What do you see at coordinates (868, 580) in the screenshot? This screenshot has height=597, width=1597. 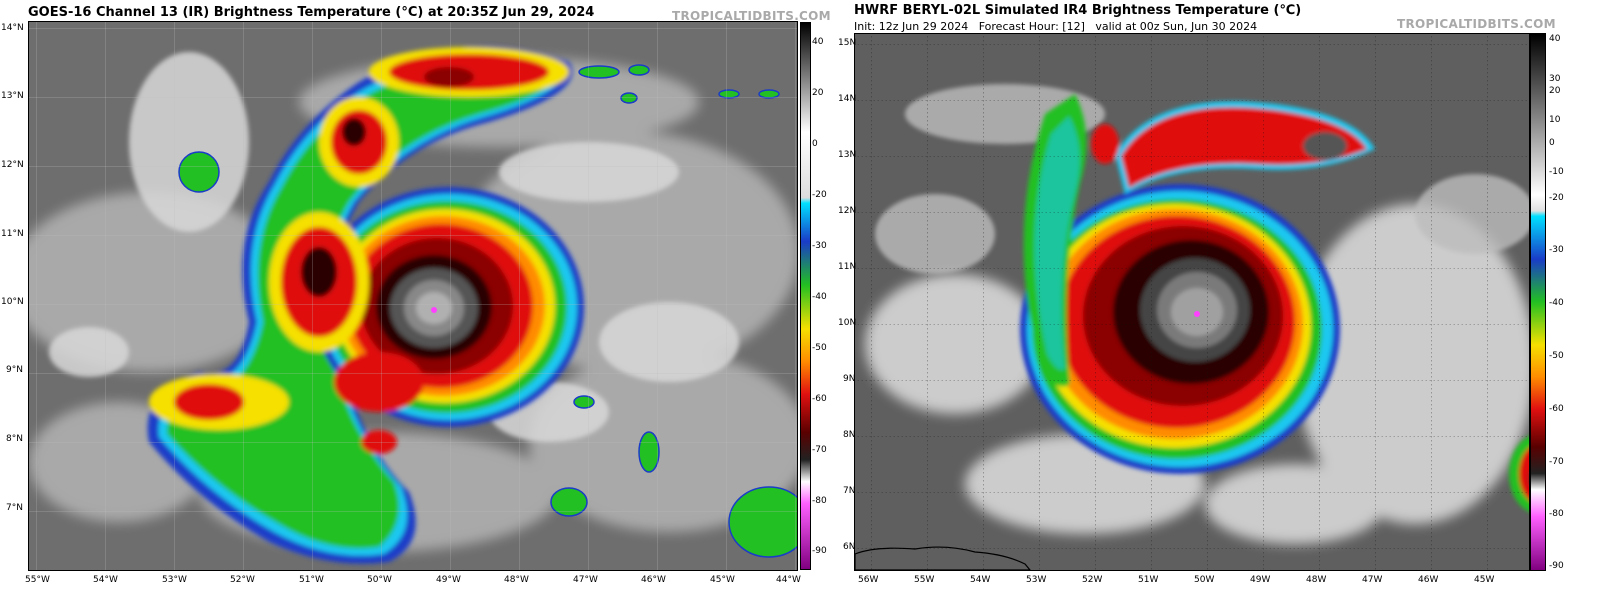 I see `lon-label: 56W` at bounding box center [868, 580].